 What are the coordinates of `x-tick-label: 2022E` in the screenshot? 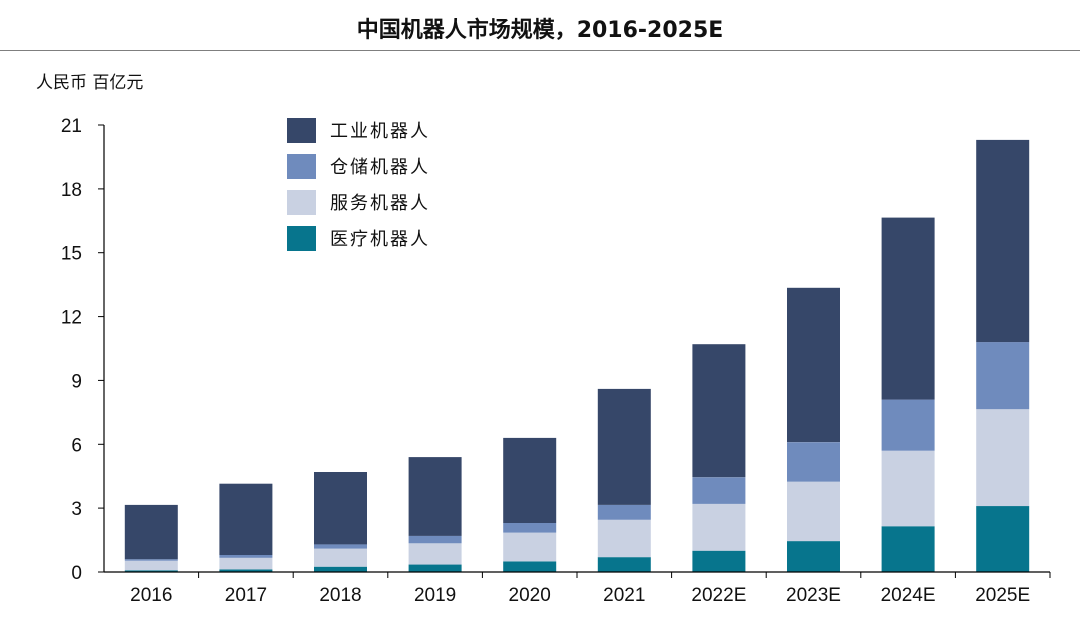 It's located at (718, 595).